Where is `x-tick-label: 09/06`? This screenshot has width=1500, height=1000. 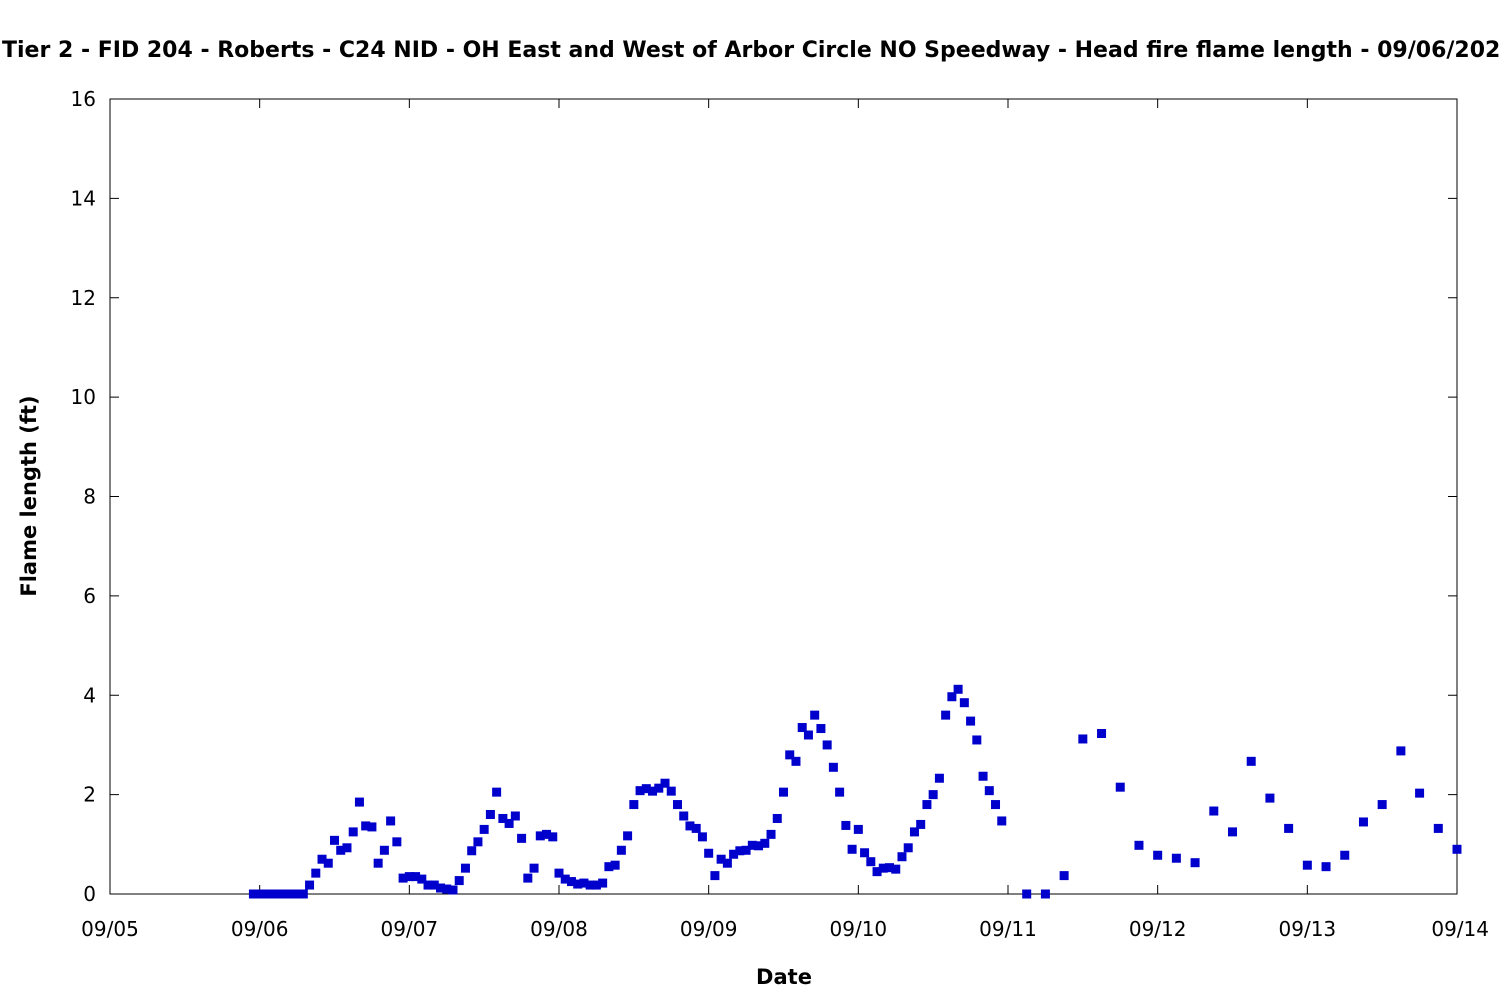
x-tick-label: 09/06 is located at coordinates (260, 929).